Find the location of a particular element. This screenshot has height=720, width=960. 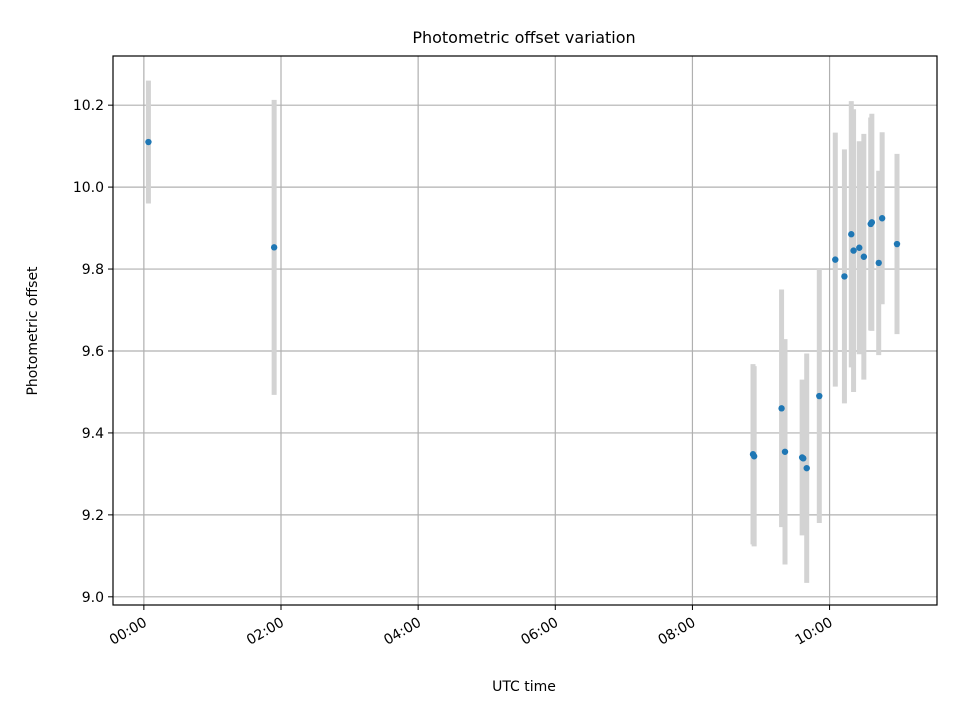

y-axis-label: Photometric offset is located at coordinates (33, 331).